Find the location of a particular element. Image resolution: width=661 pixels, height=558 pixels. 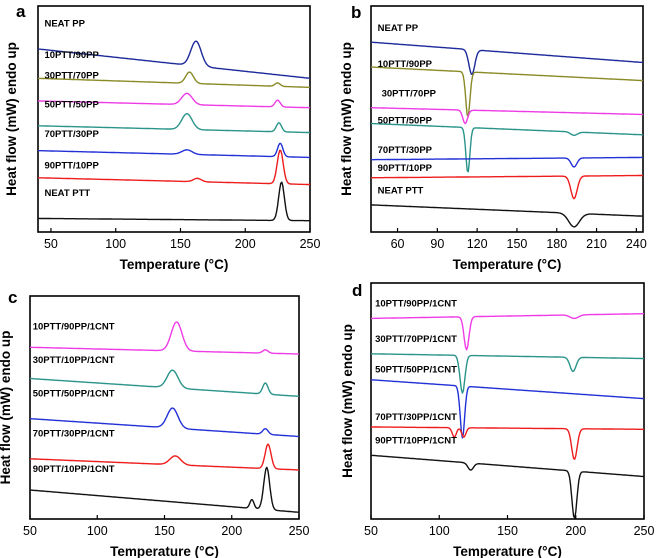

x-tick-label: 240 is located at coordinates (636, 244).